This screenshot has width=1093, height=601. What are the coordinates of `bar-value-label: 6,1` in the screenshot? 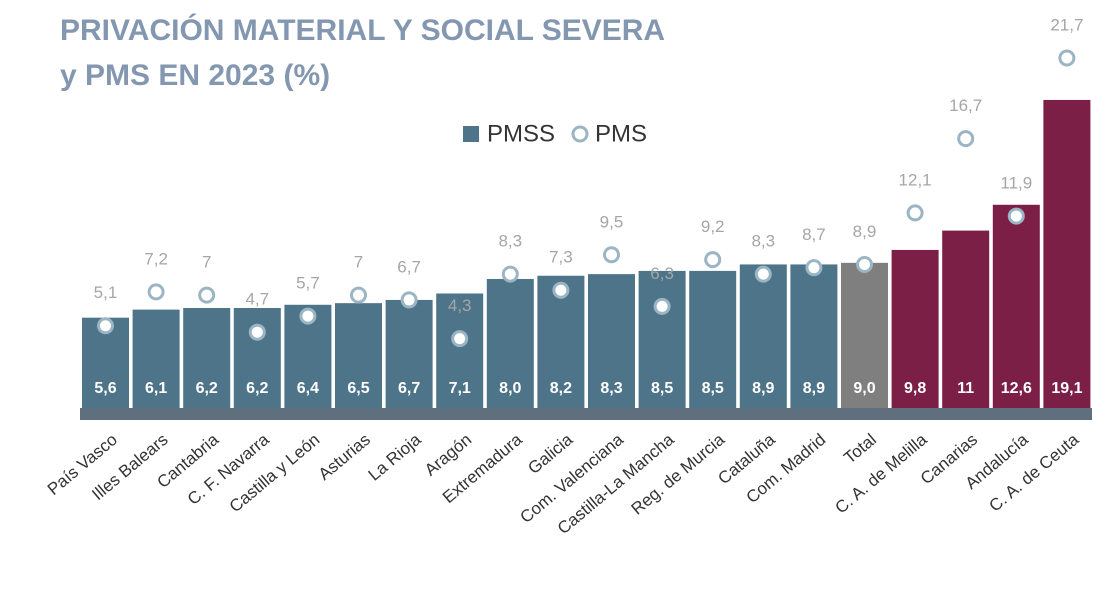 It's located at (156, 388).